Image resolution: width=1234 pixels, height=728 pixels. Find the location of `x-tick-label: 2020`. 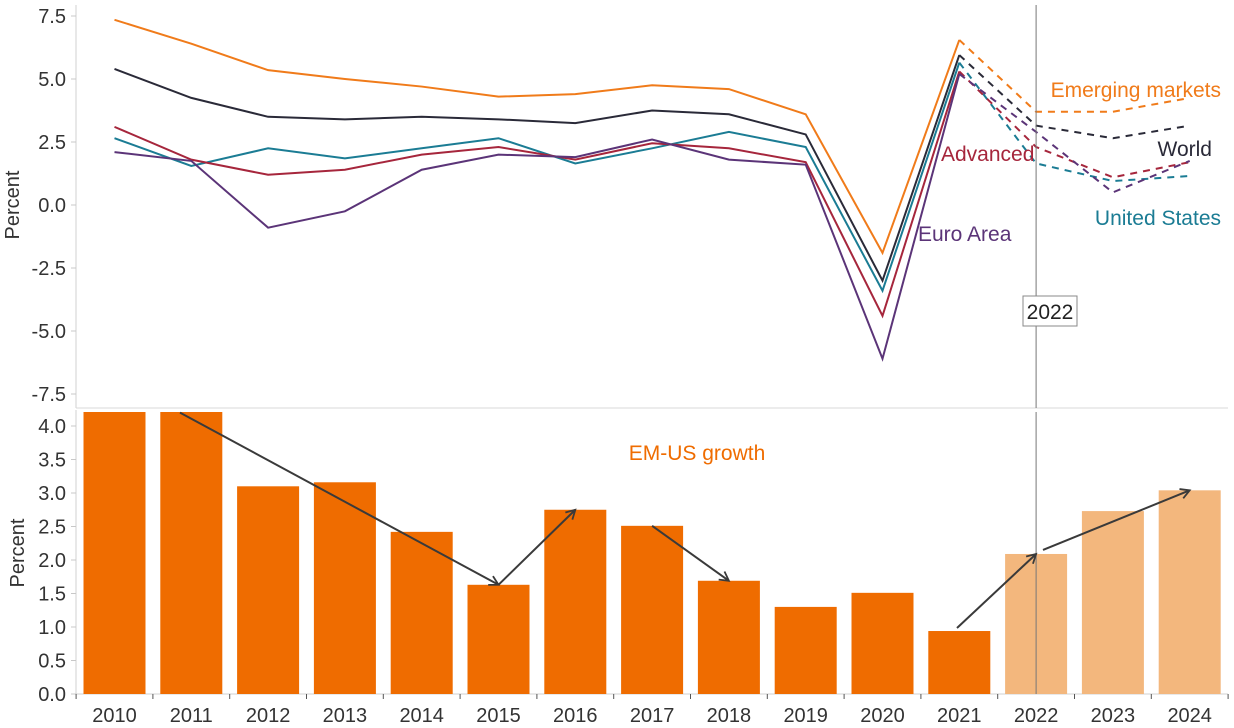

x-tick-label: 2020 is located at coordinates (882, 716).